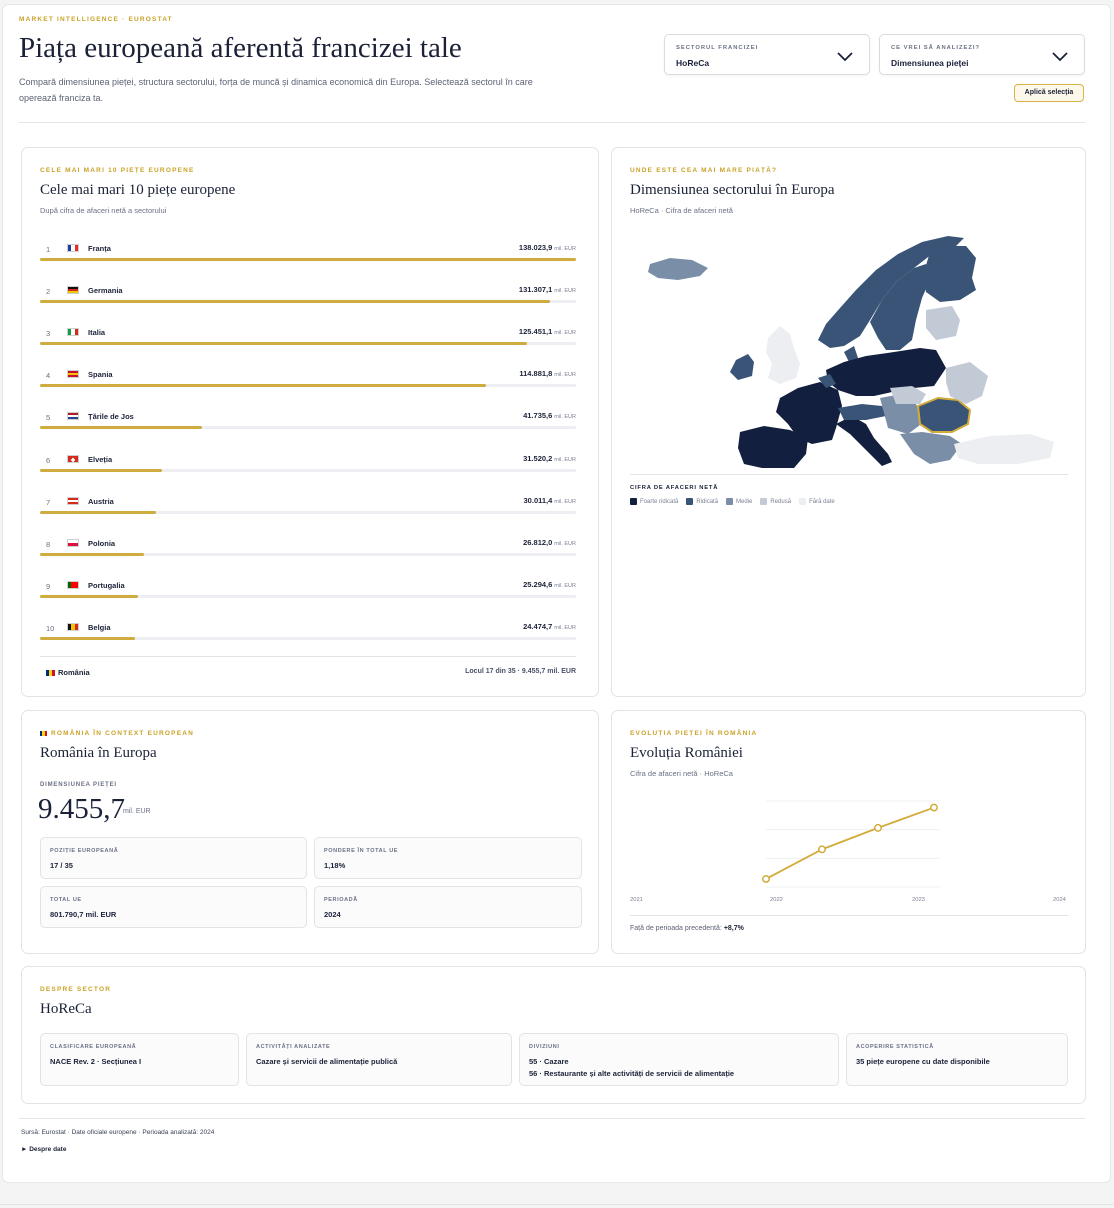  What do you see at coordinates (100, 375) in the screenshot?
I see `market-country-name: Spania` at bounding box center [100, 375].